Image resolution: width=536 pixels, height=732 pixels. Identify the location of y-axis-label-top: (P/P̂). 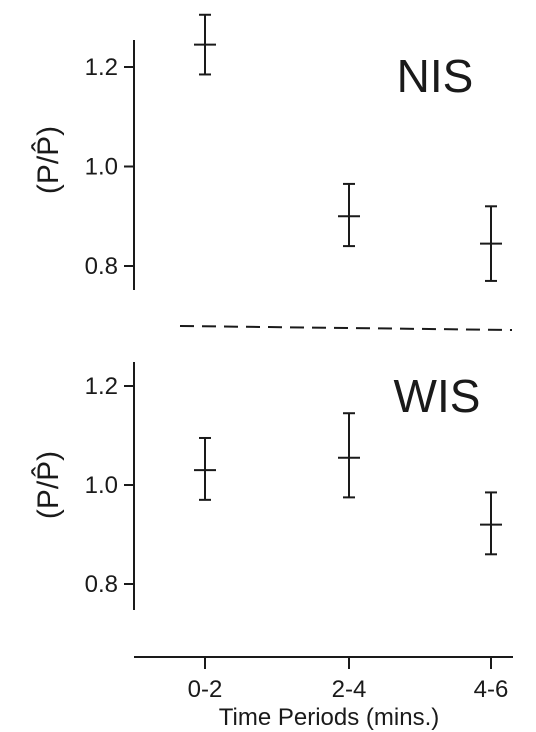
(48, 160).